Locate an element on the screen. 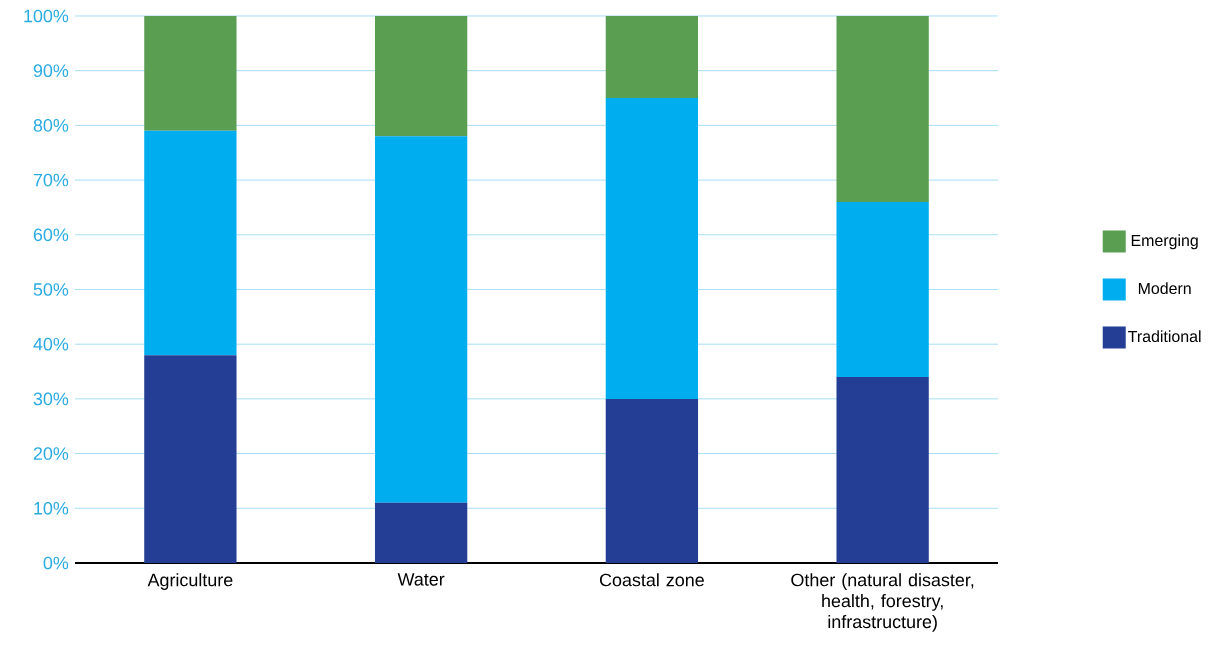 This screenshot has width=1231, height=655. y-tick-label: 60% is located at coordinates (51, 235).